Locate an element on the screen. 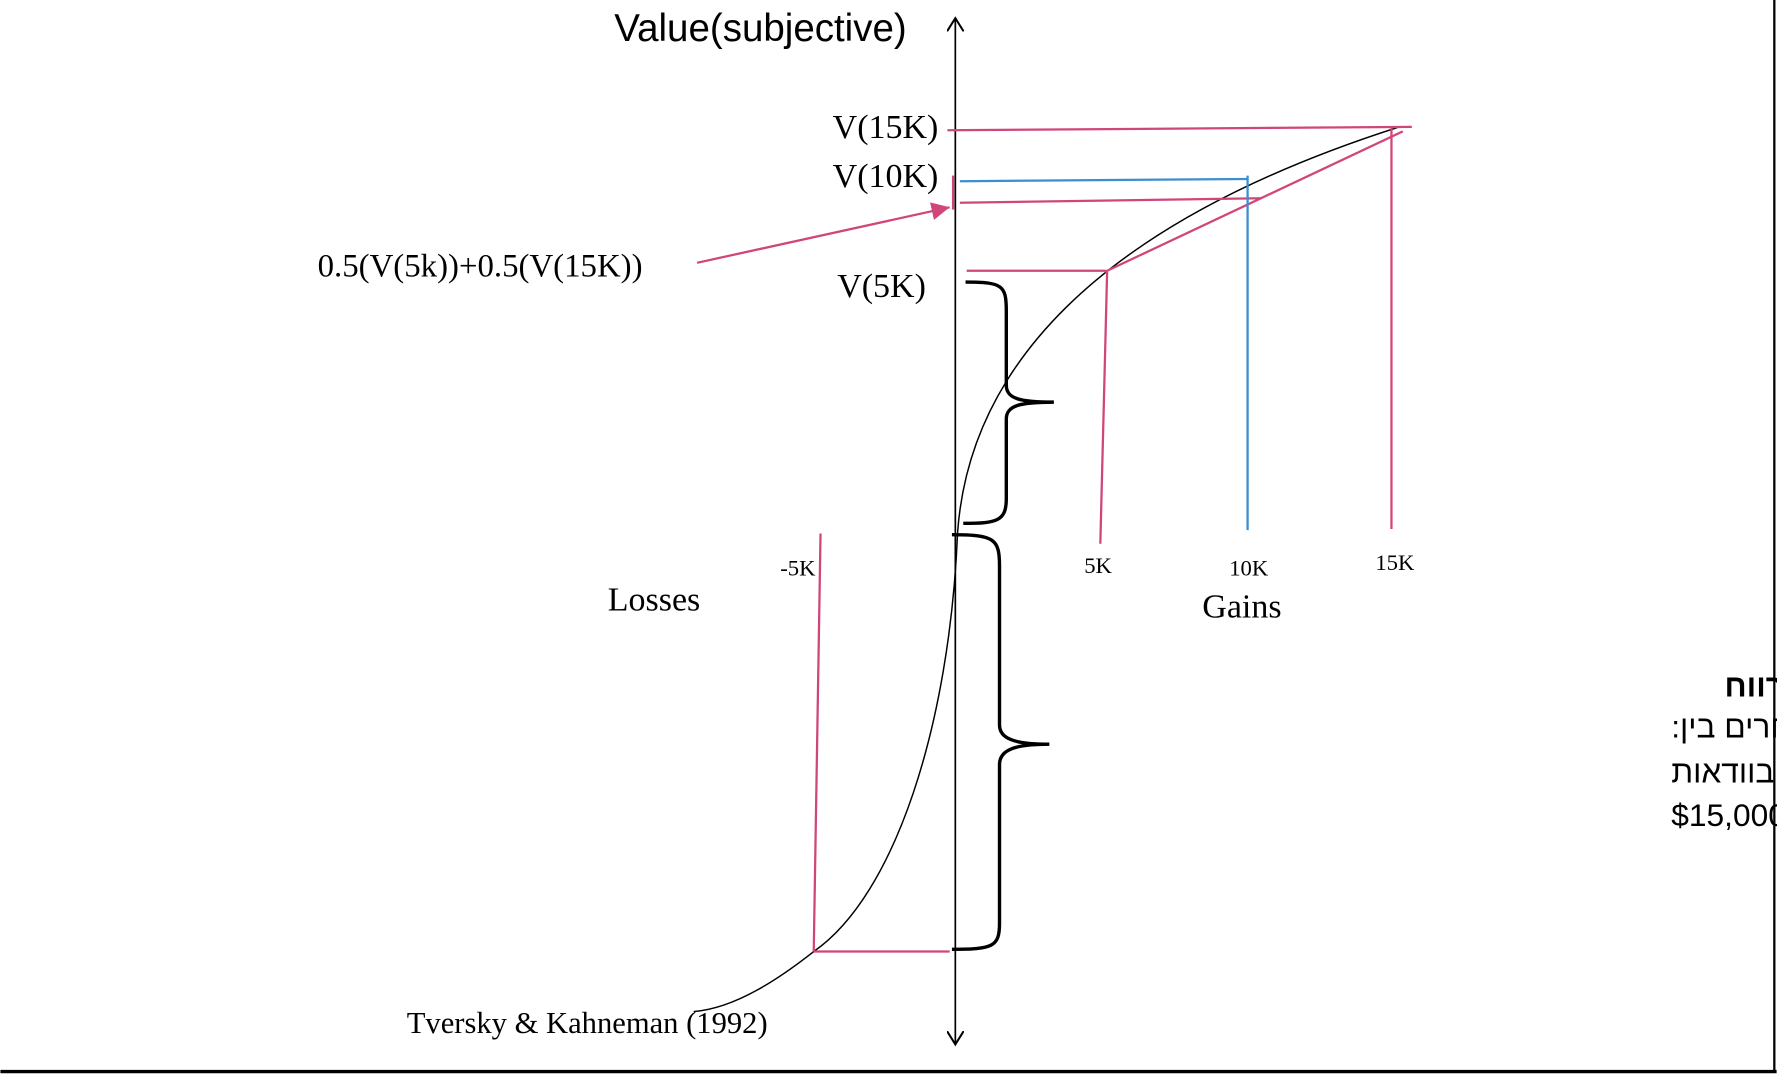 The height and width of the screenshot is (1075, 1777). v10k-label: V(10K) is located at coordinates (886, 176).